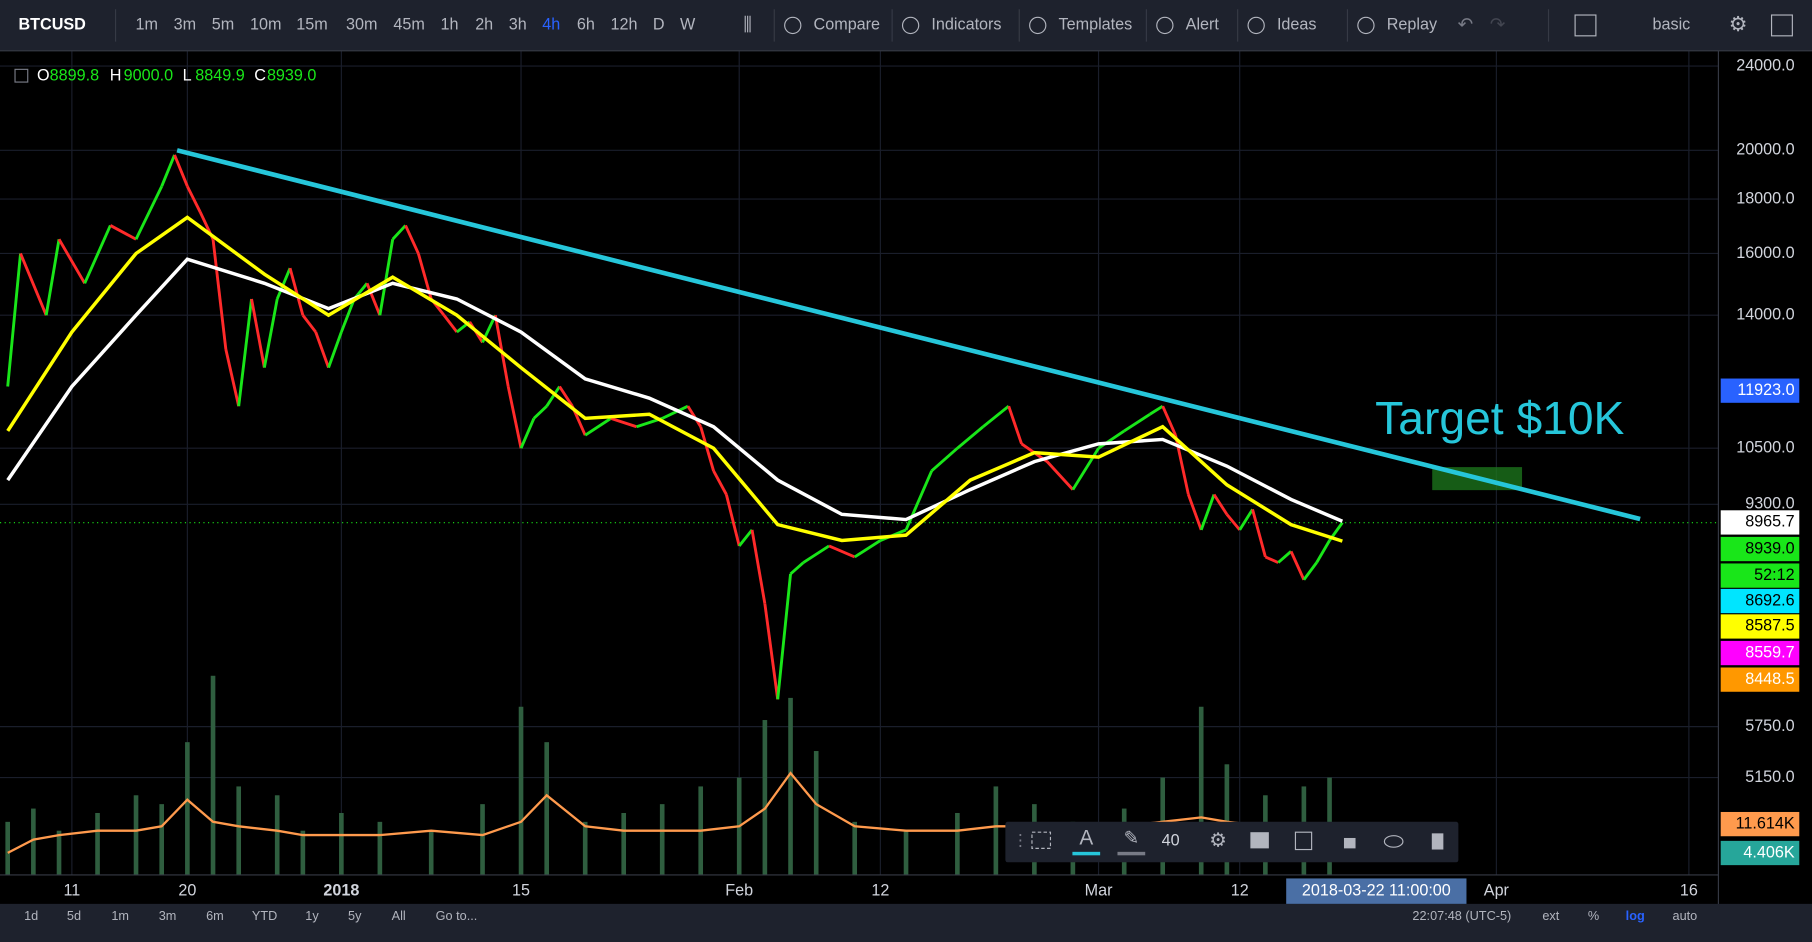  Describe the element at coordinates (1550, 915) in the screenshot. I see `scale-option: ext` at that location.